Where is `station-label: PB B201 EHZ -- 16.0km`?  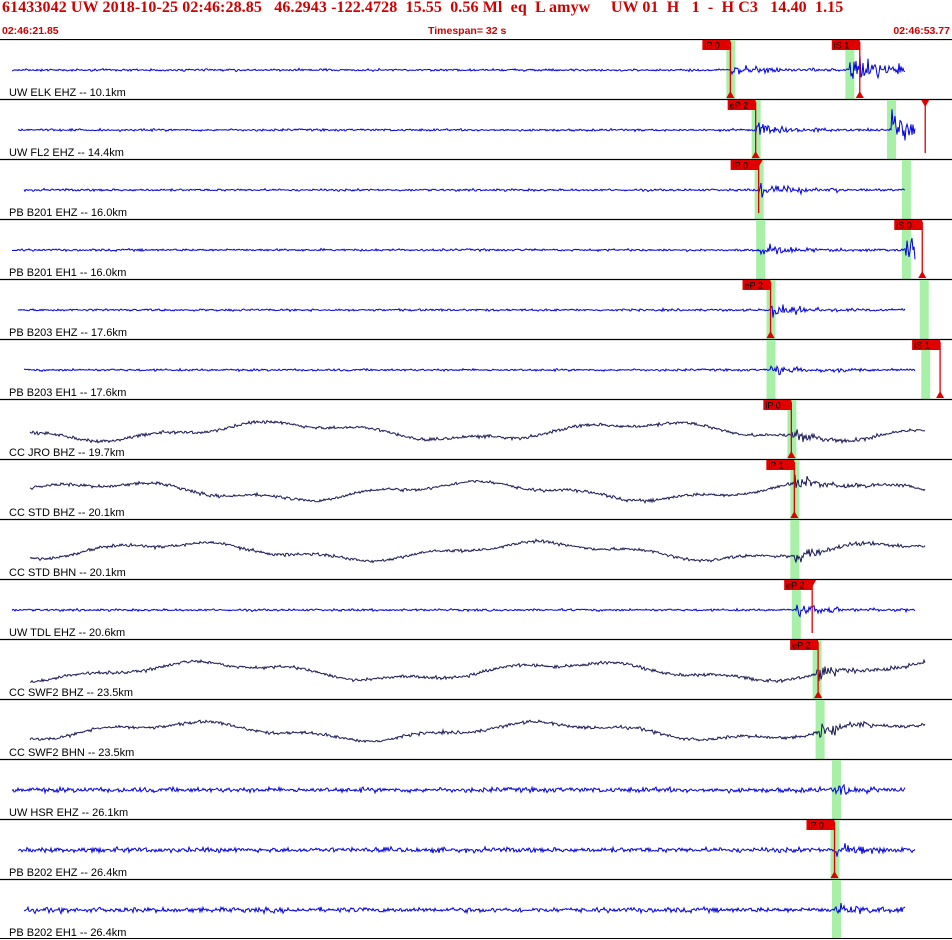
station-label: PB B201 EHZ -- 16.0km is located at coordinates (68, 213).